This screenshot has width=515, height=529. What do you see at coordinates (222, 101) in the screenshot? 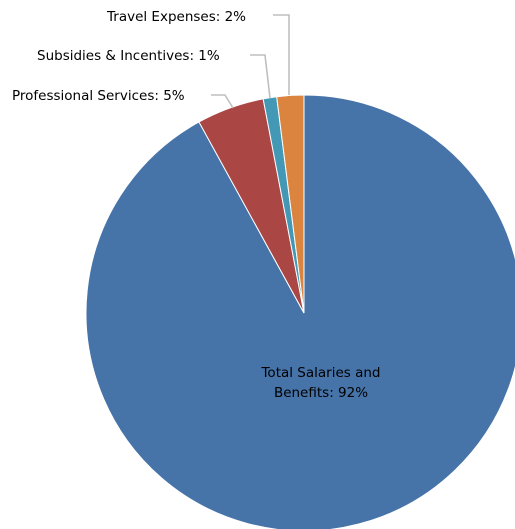
I see `leader-line-professional` at bounding box center [222, 101].